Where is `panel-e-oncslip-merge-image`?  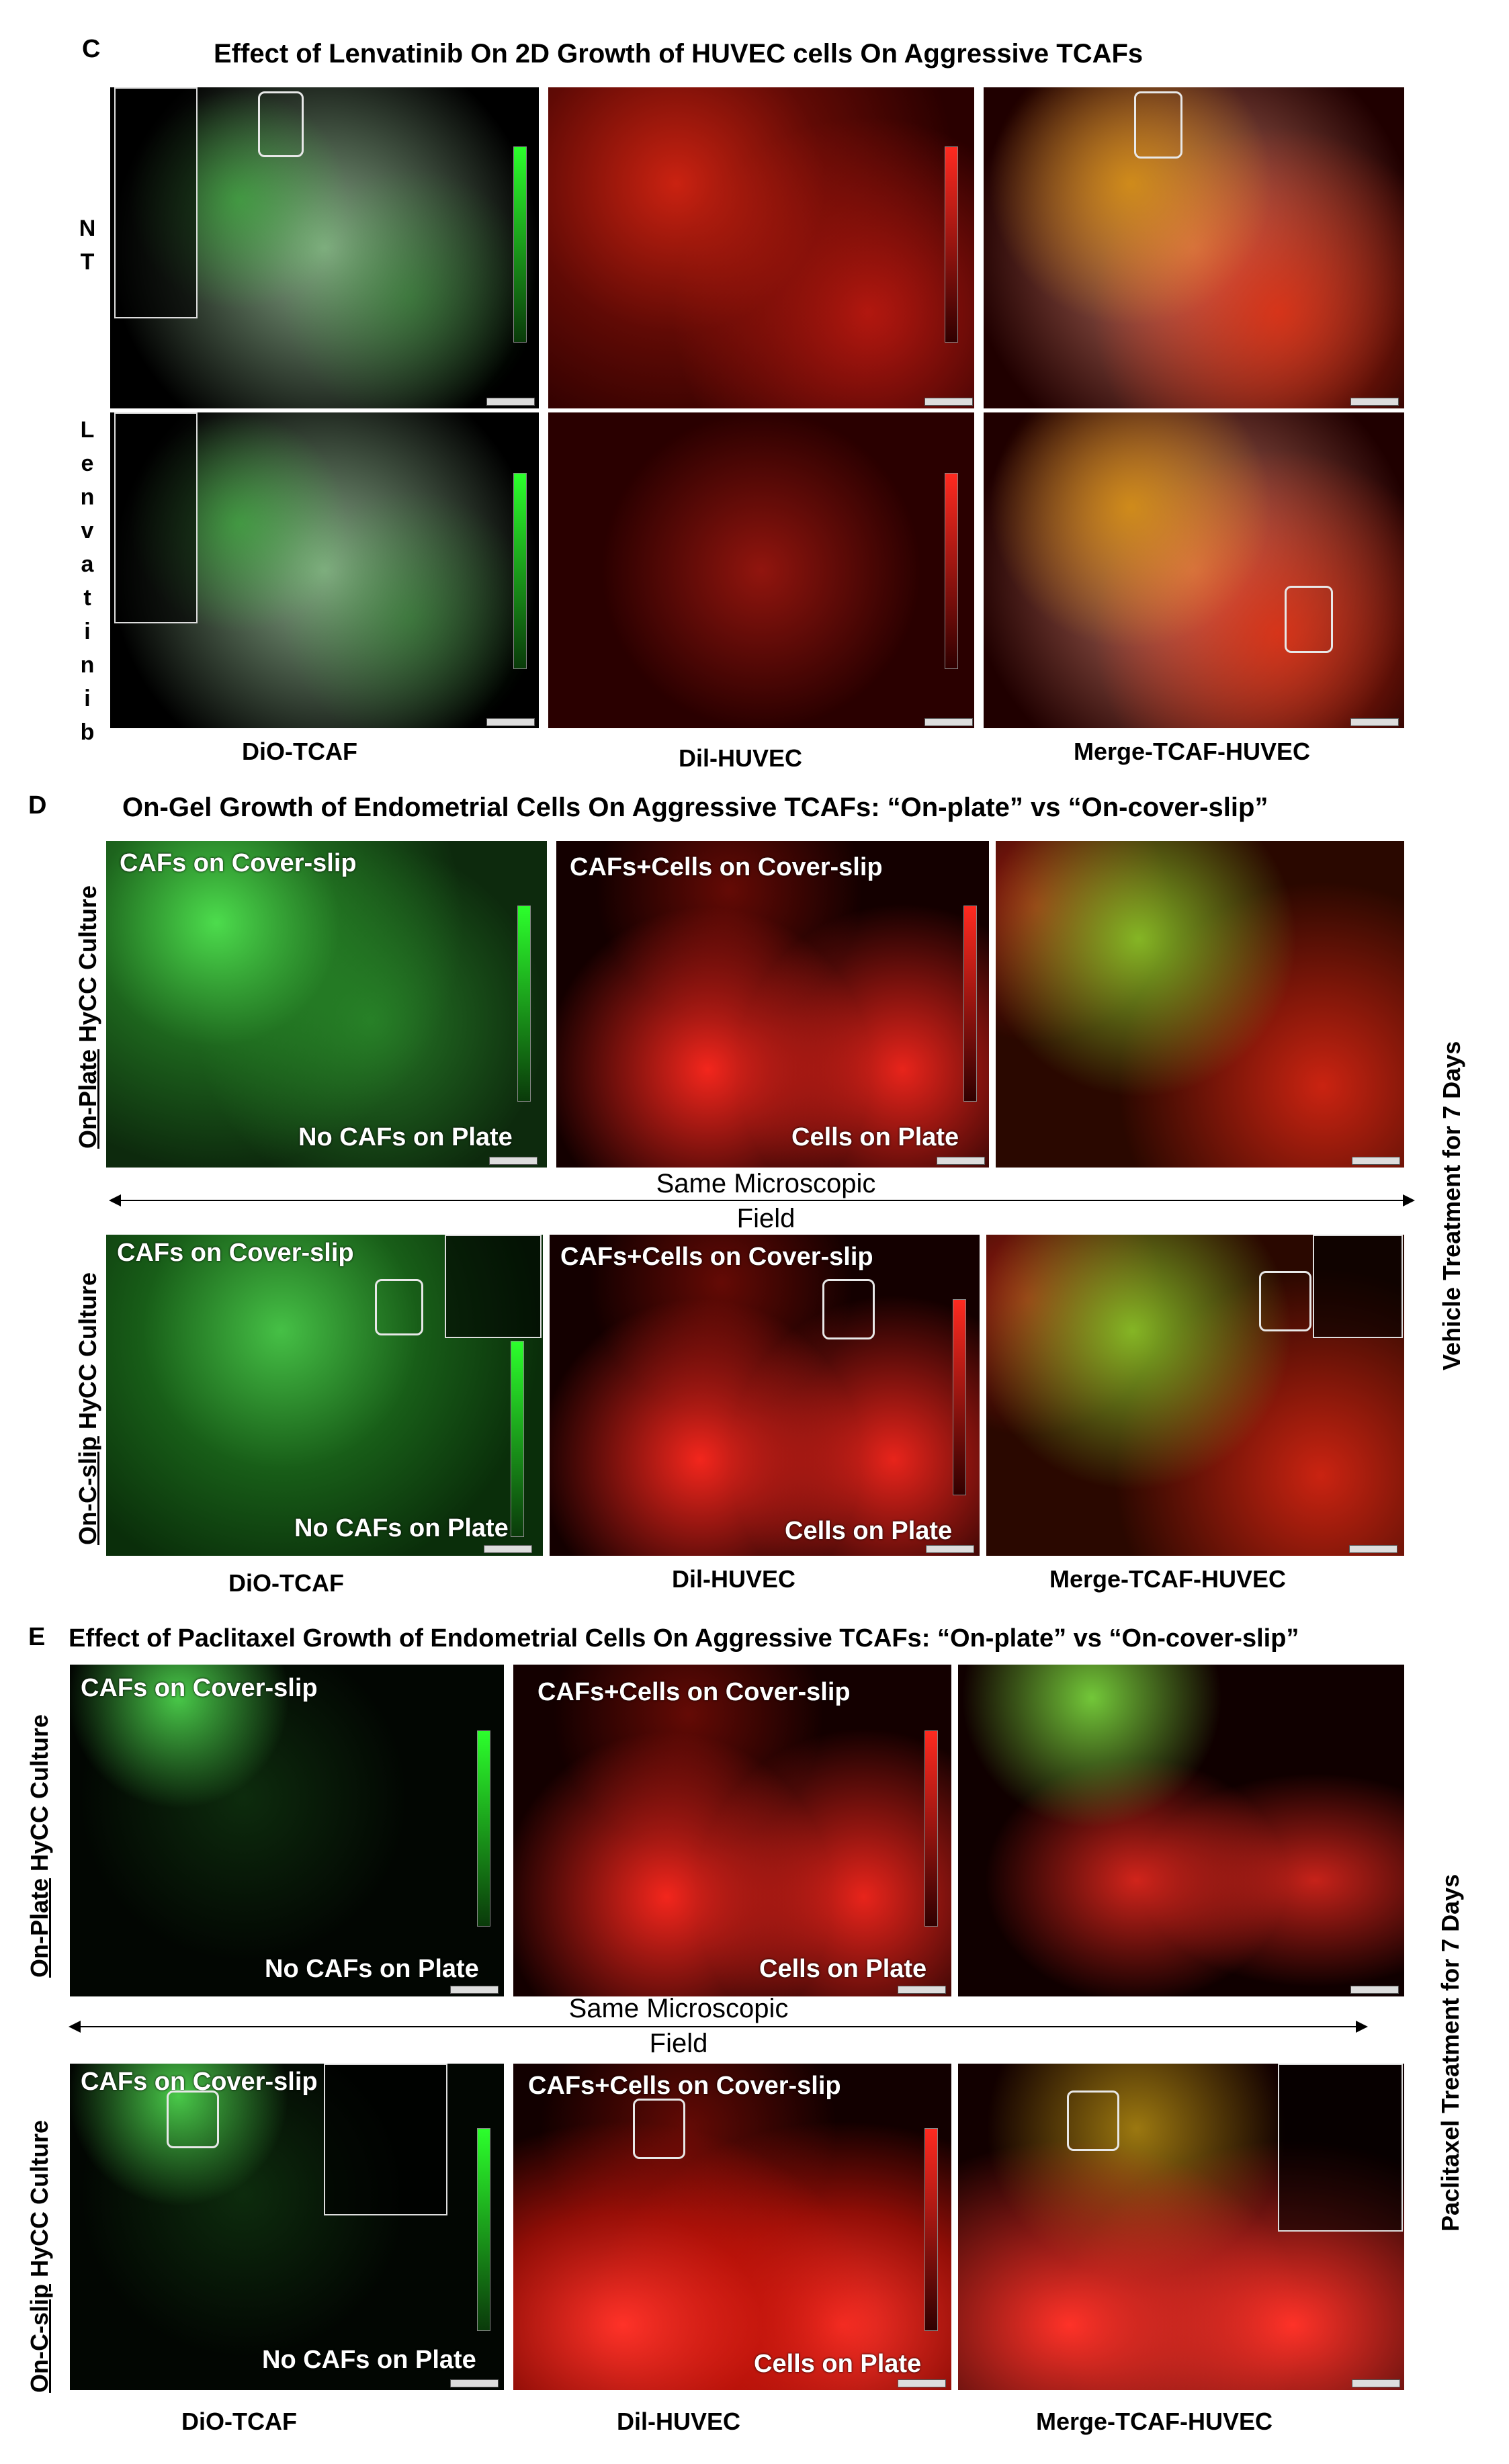
panel-e-oncslip-merge-image is located at coordinates (1181, 2226).